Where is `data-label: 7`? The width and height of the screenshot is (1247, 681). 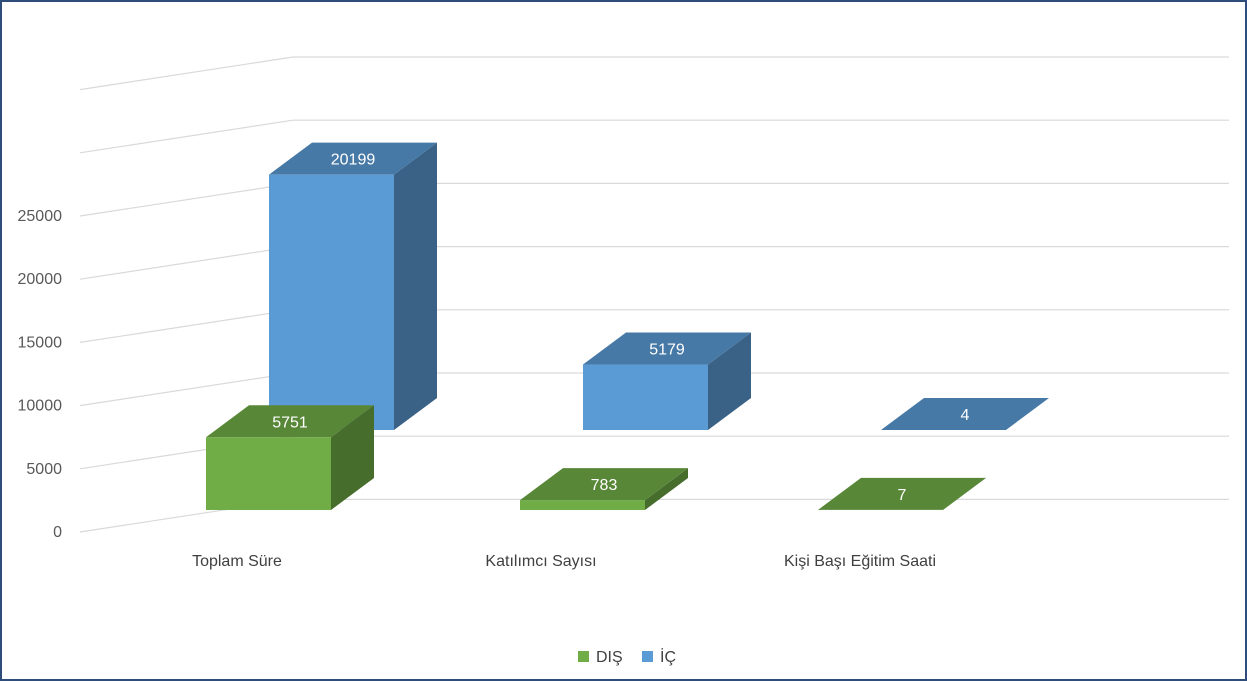 data-label: 7 is located at coordinates (902, 495).